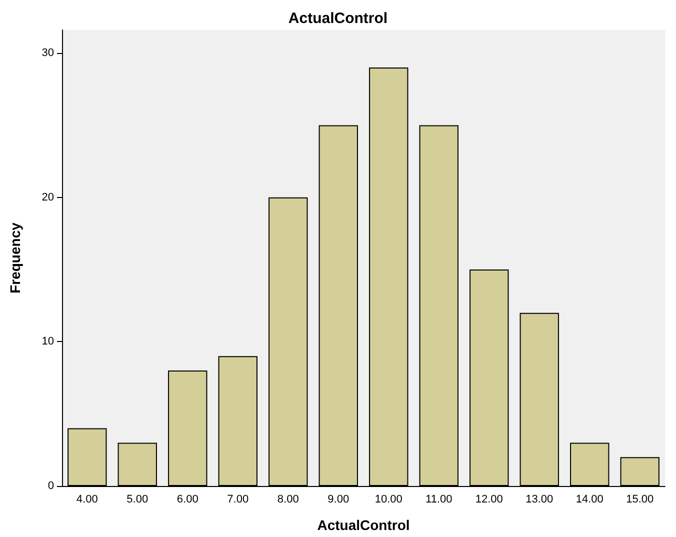 The width and height of the screenshot is (676, 537). Describe the element at coordinates (489, 500) in the screenshot. I see `x-tick-label: 12.00` at that location.